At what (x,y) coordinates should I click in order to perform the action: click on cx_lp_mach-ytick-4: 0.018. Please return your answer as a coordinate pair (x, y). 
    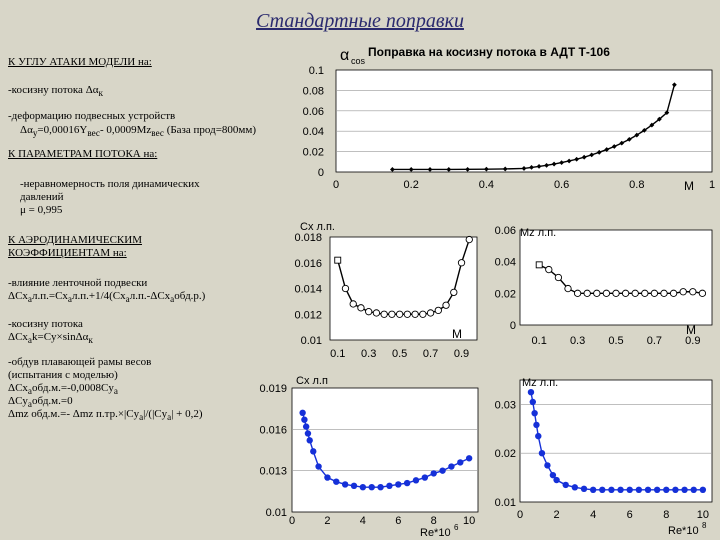
    Looking at the image, I should click on (308, 238).